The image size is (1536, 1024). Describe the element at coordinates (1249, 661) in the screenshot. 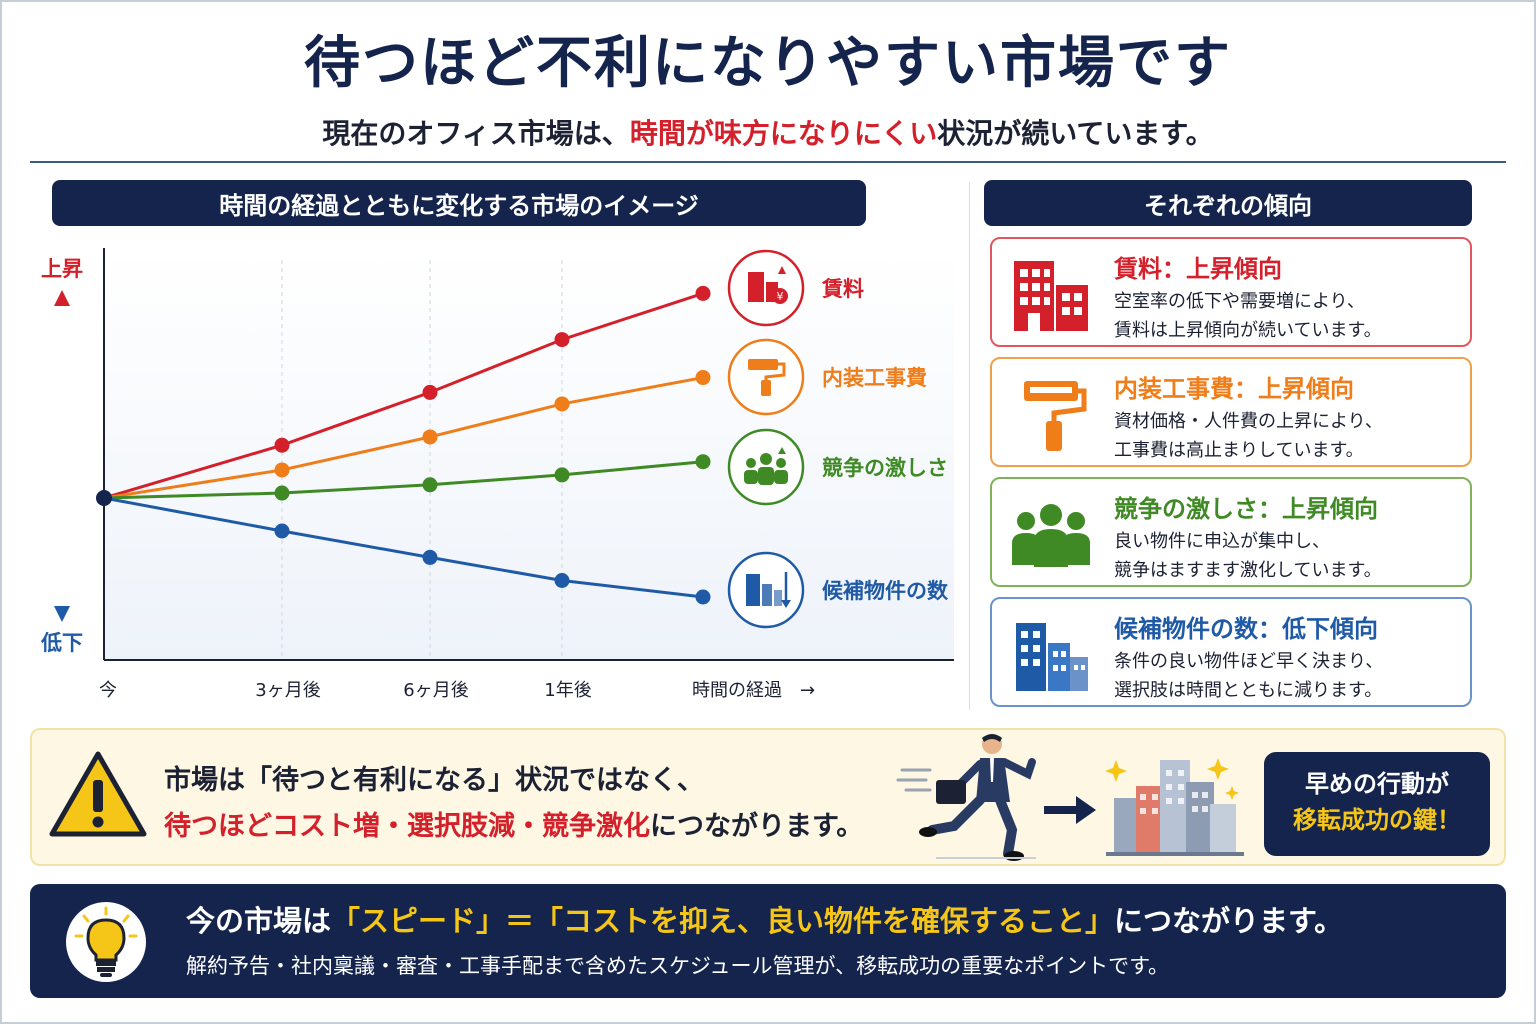

I see `desc-line: 条件の良い物件ほど早く決まり、` at that location.